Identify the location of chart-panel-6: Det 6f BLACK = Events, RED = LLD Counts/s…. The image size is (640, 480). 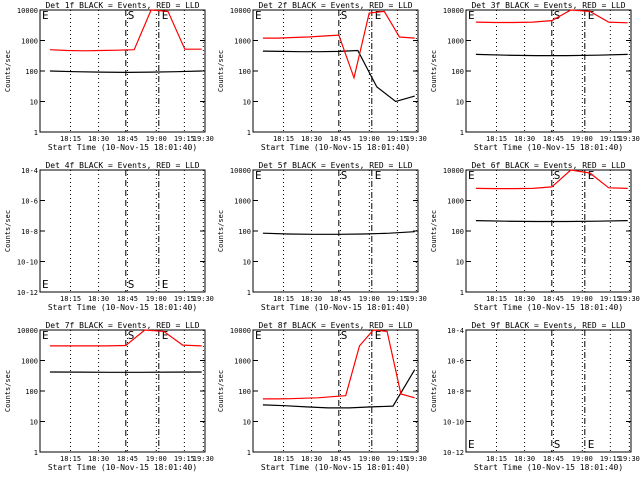
(535, 236).